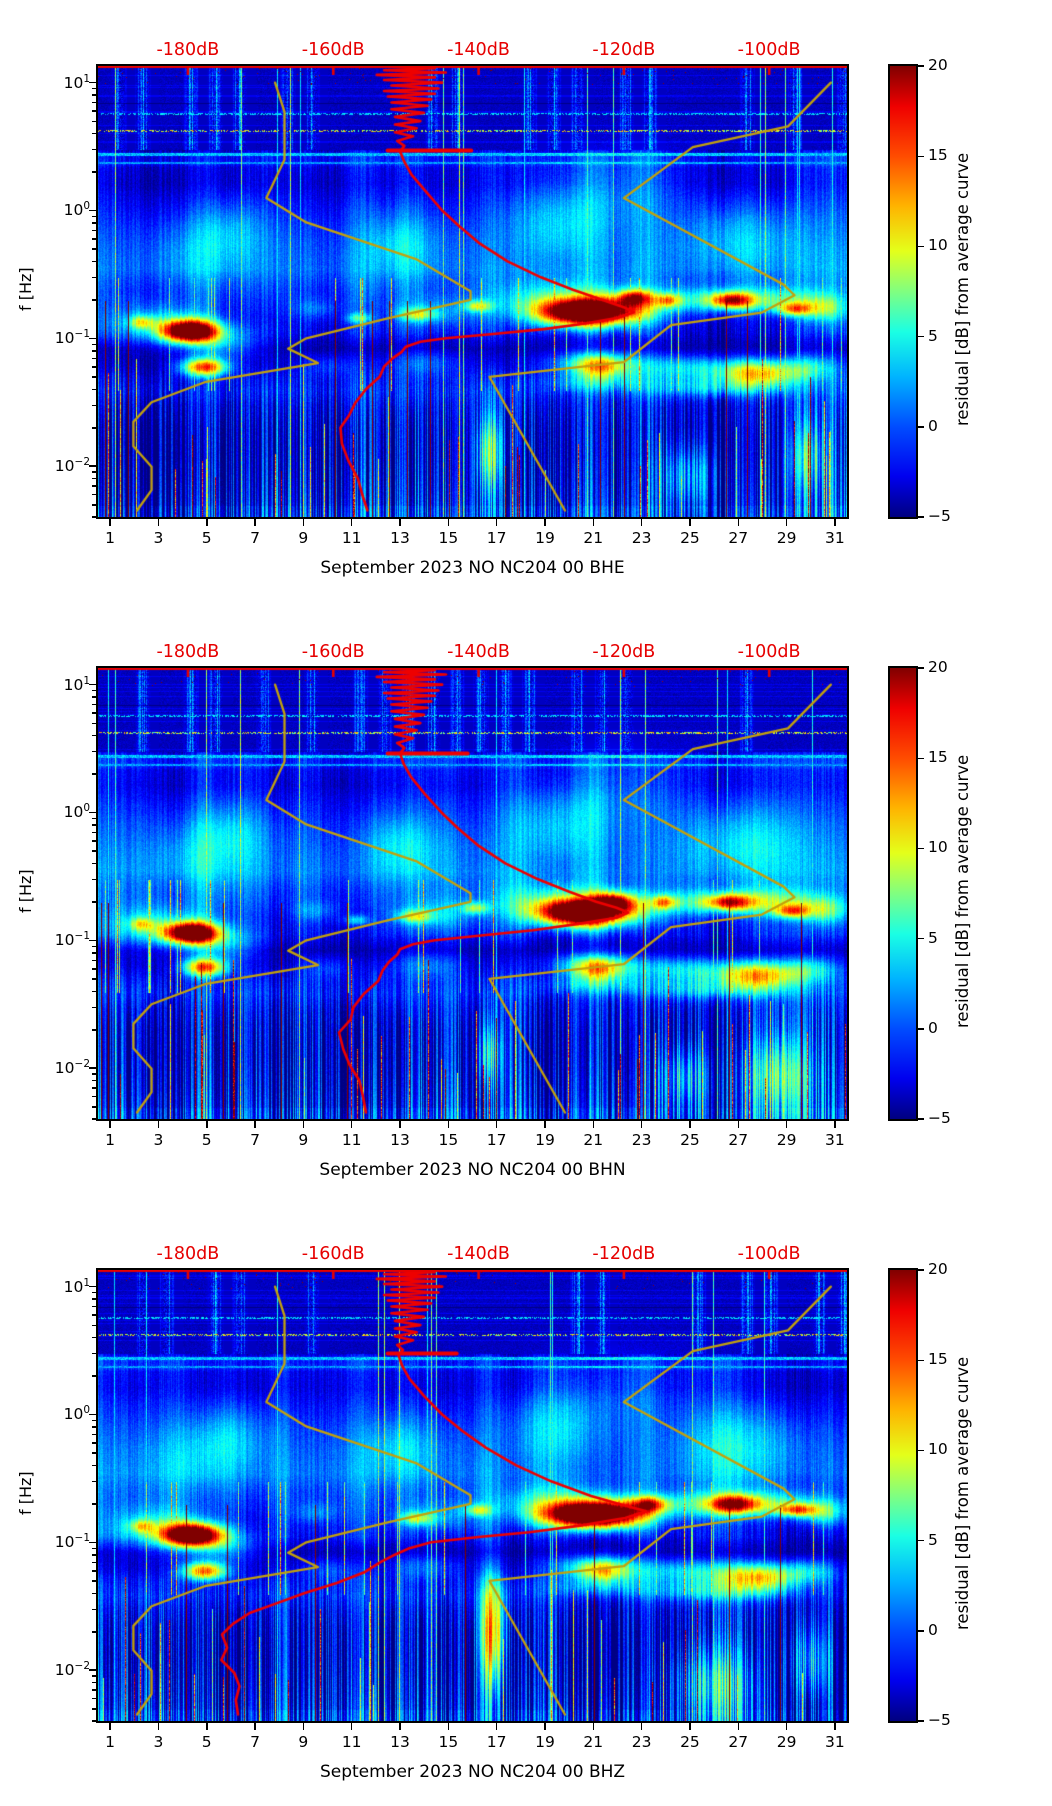 This screenshot has width=1052, height=1806. What do you see at coordinates (933, 1027) in the screenshot?
I see `colorbar-tick-label: 0` at bounding box center [933, 1027].